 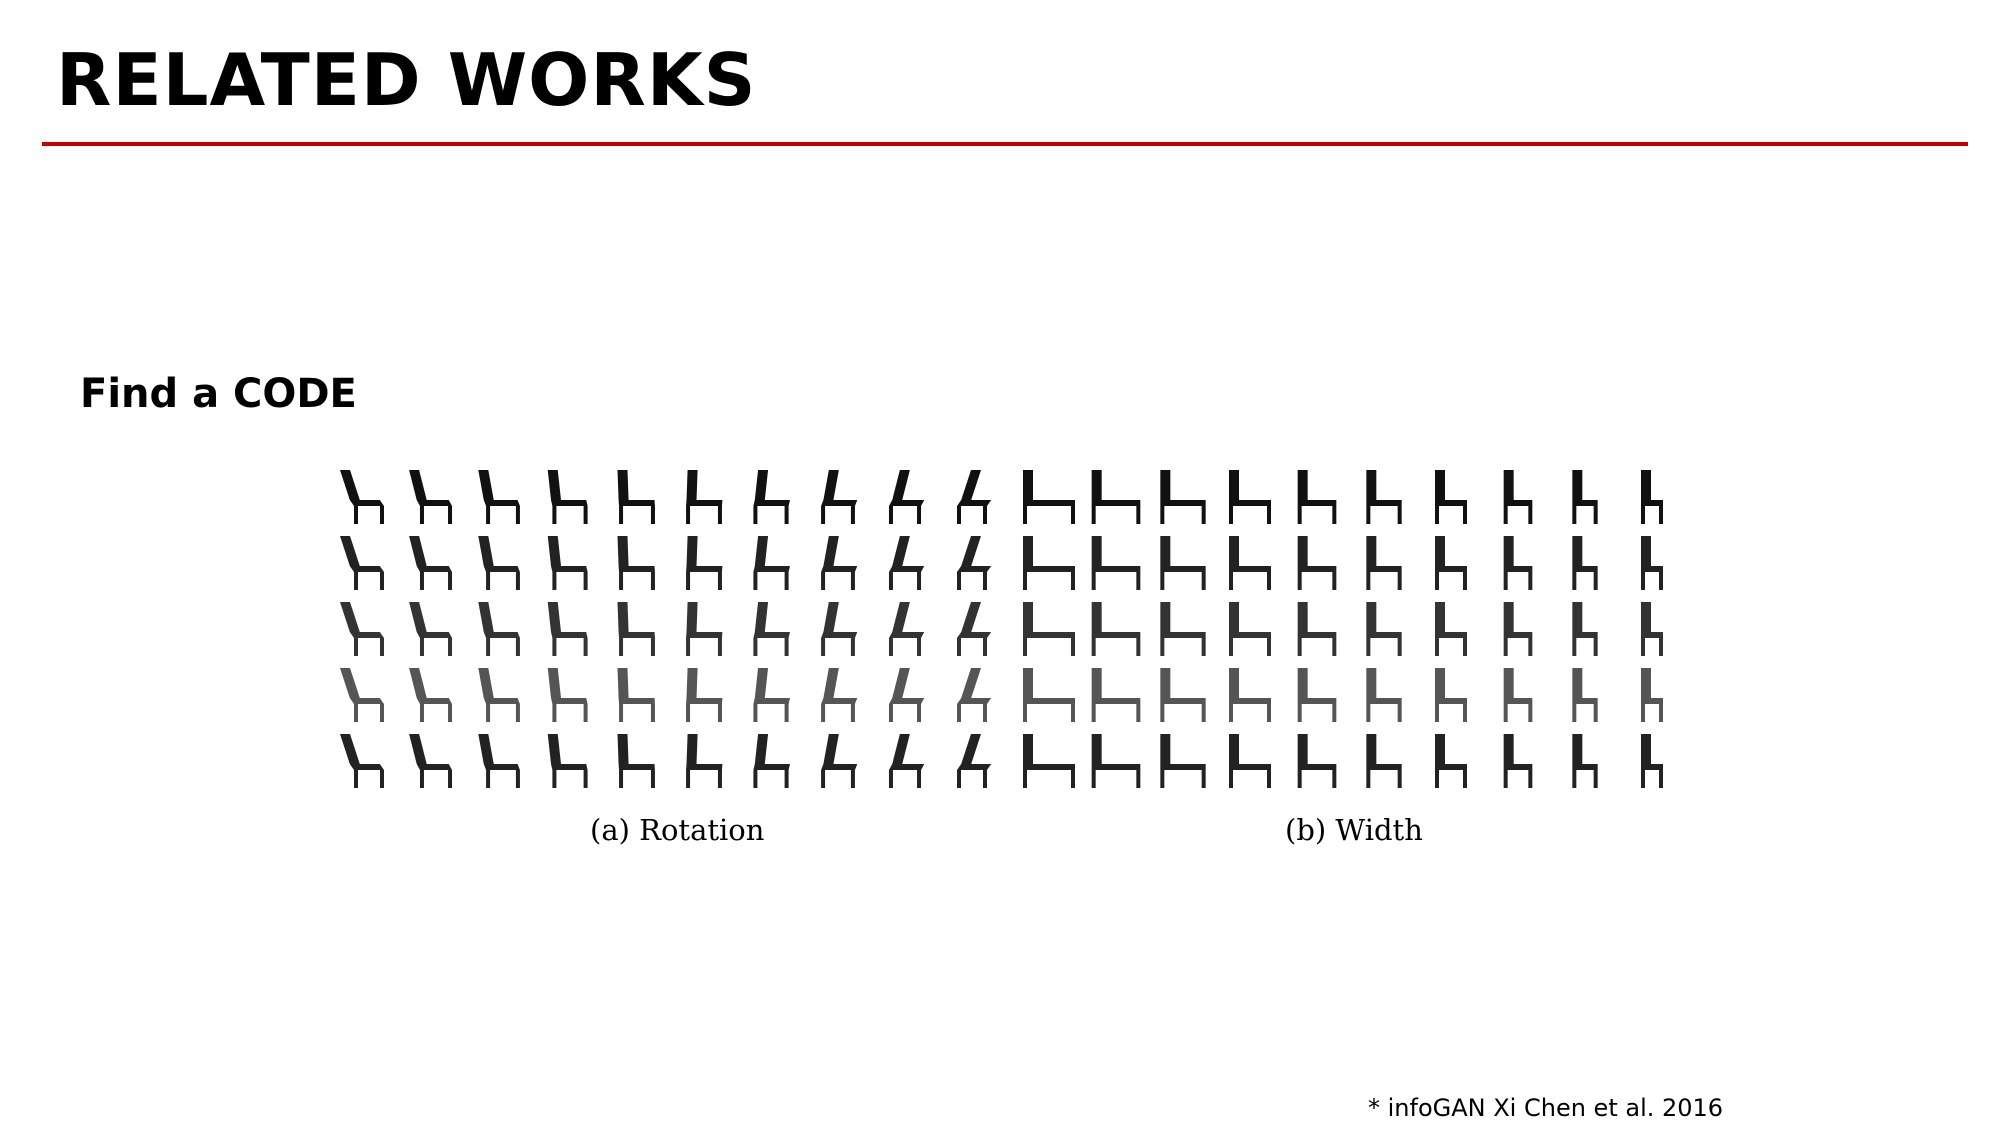 What do you see at coordinates (1546, 1108) in the screenshot?
I see `citation-footnote: * infoGAN Xi Chen et al. 2016` at bounding box center [1546, 1108].